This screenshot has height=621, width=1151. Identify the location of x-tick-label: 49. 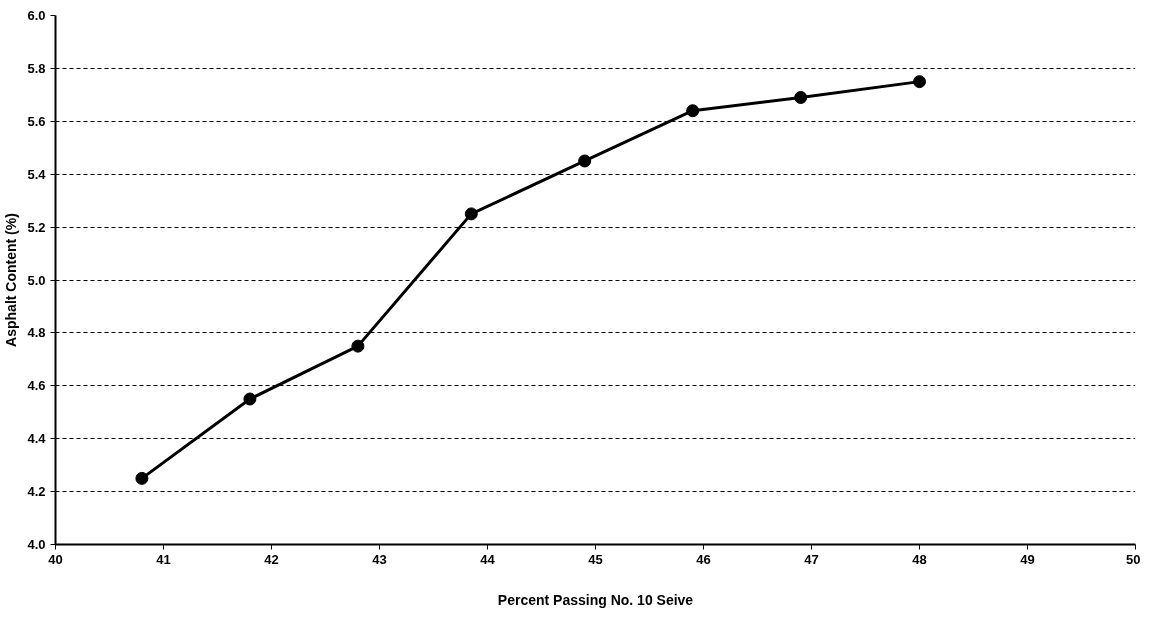
(1027, 559).